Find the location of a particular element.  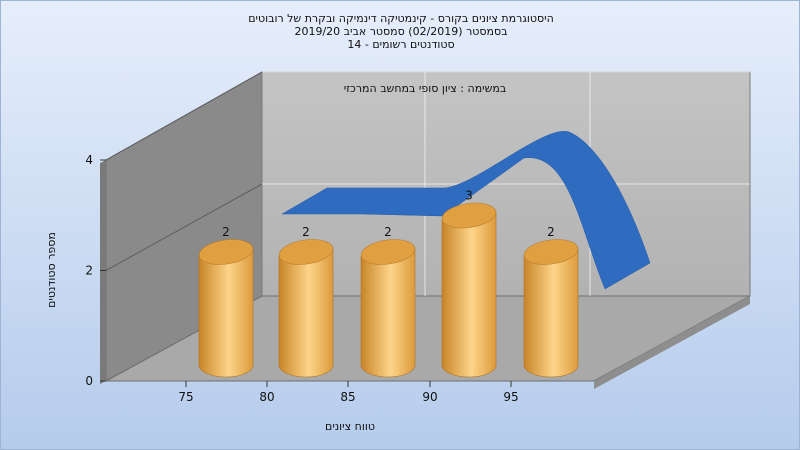

bar-data-label-3: 3 is located at coordinates (469, 196).